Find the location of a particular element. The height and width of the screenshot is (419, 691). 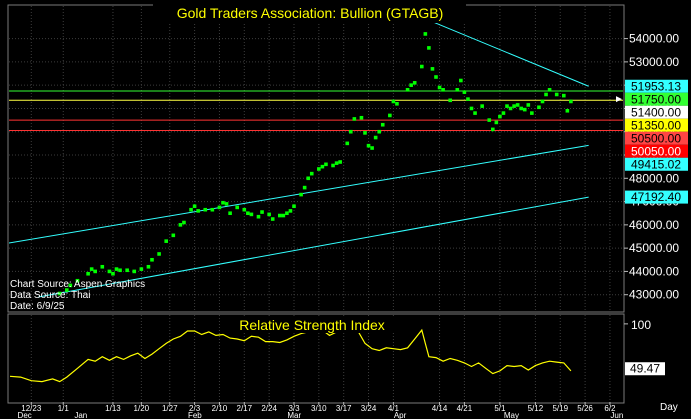

x-axis-unit-label: Day is located at coordinates (669, 407).